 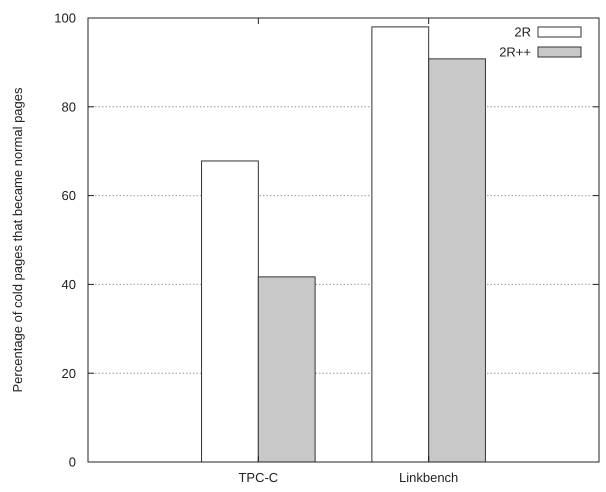 What do you see at coordinates (69, 106) in the screenshot?
I see `y-tick-label: 80` at bounding box center [69, 106].